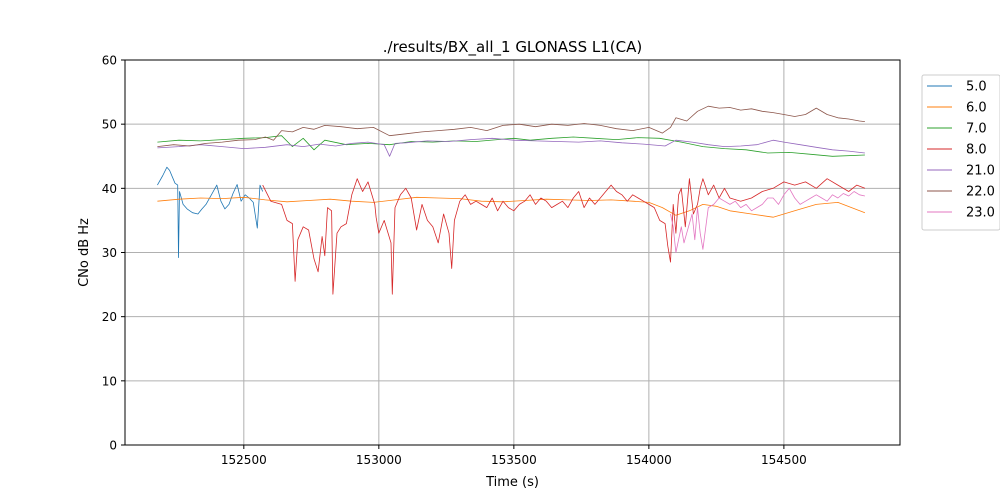  What do you see at coordinates (649, 460) in the screenshot?
I see `x-tick-label: 154000` at bounding box center [649, 460].